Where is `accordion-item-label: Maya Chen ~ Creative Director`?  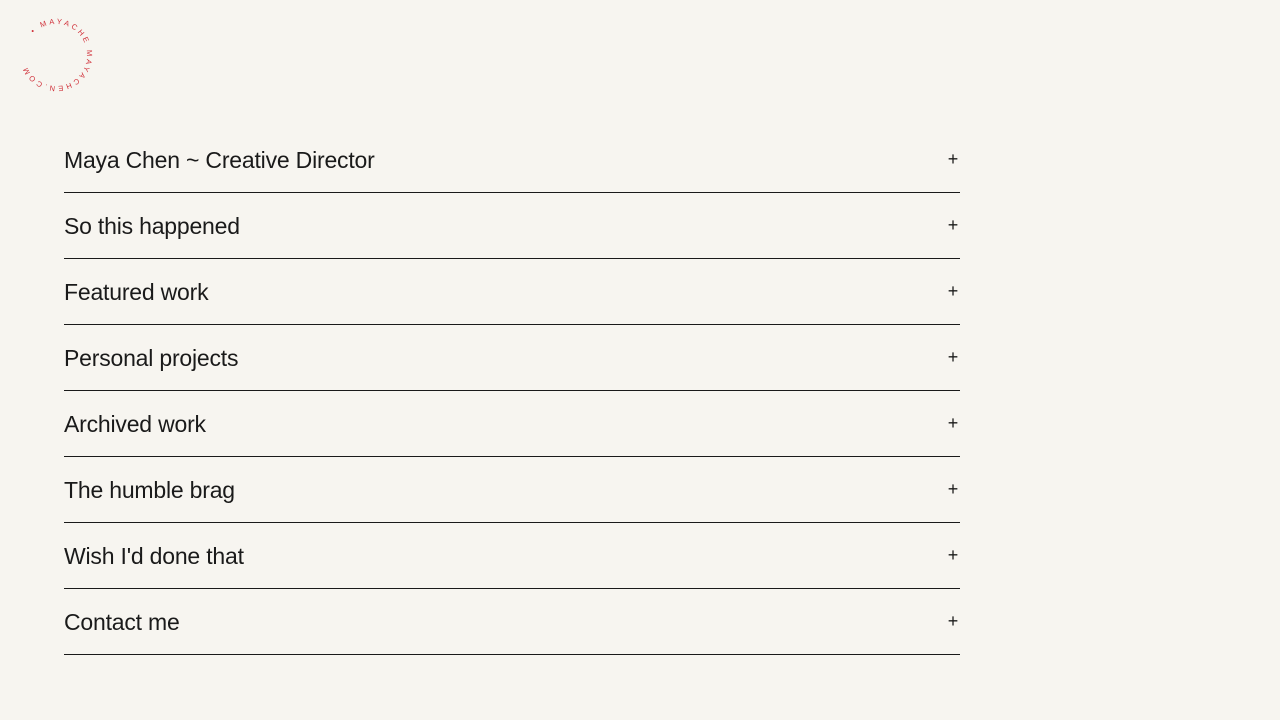 accordion-item-label: Maya Chen ~ Creative Director is located at coordinates (219, 160).